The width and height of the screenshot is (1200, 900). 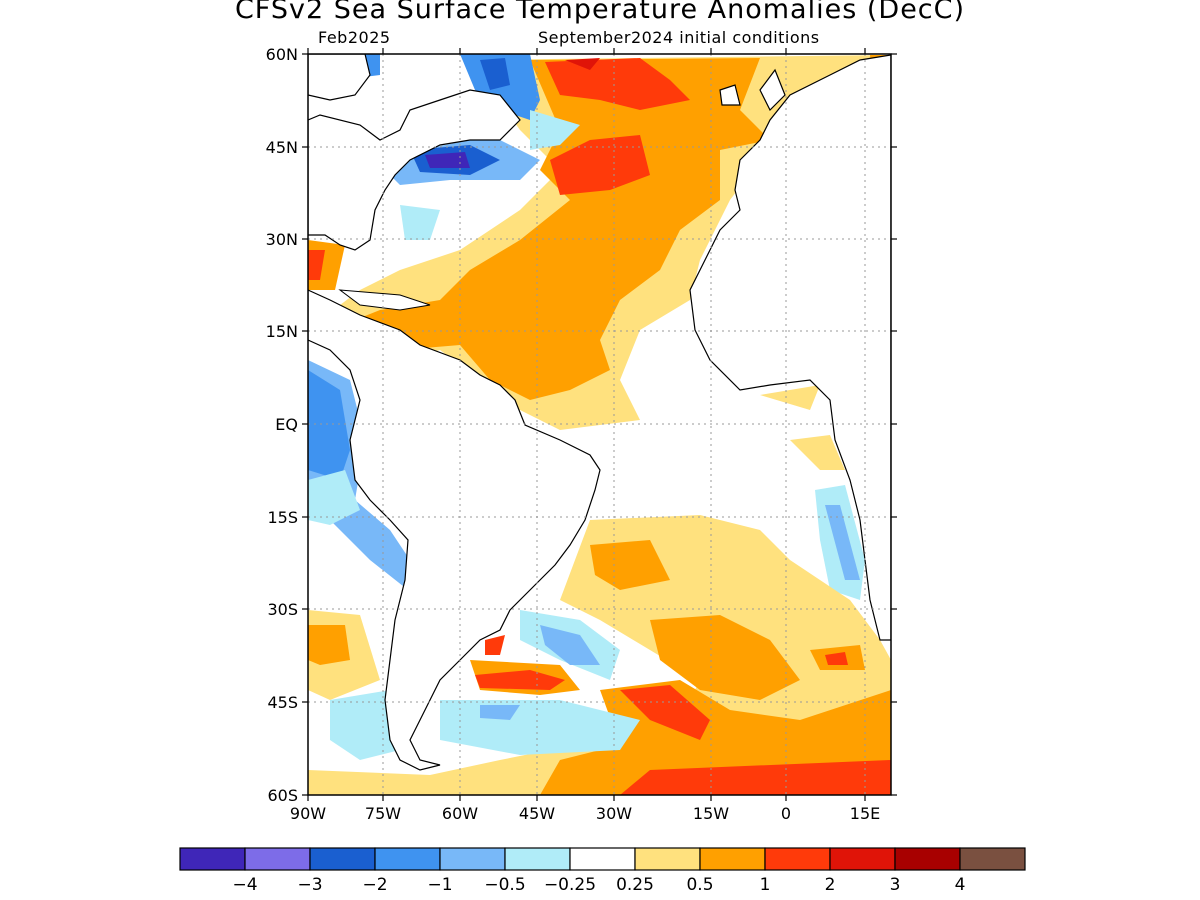 What do you see at coordinates (282, 795) in the screenshot?
I see `lat-label: 60S` at bounding box center [282, 795].